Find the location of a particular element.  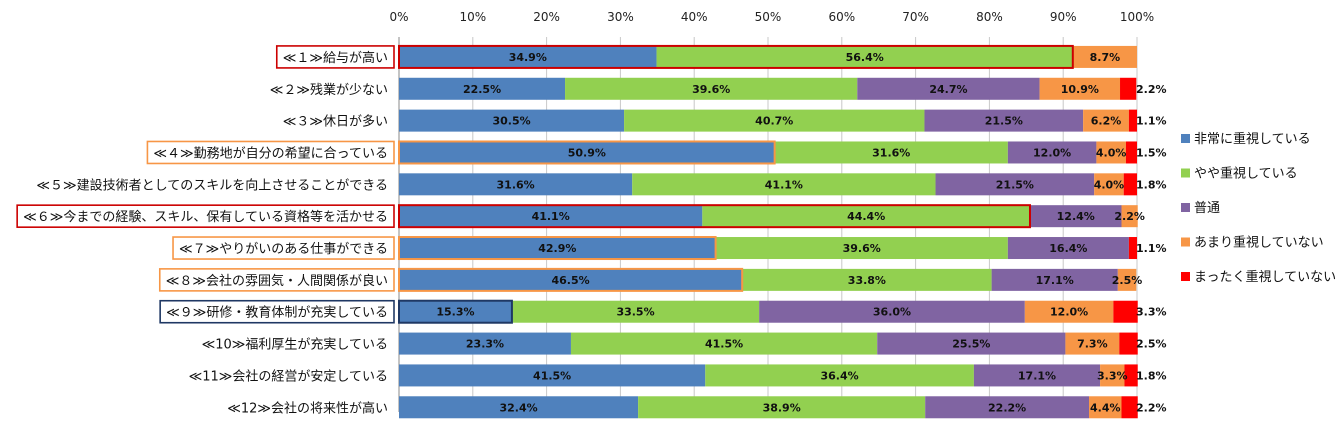

data-label: 36.0% is located at coordinates (892, 312).